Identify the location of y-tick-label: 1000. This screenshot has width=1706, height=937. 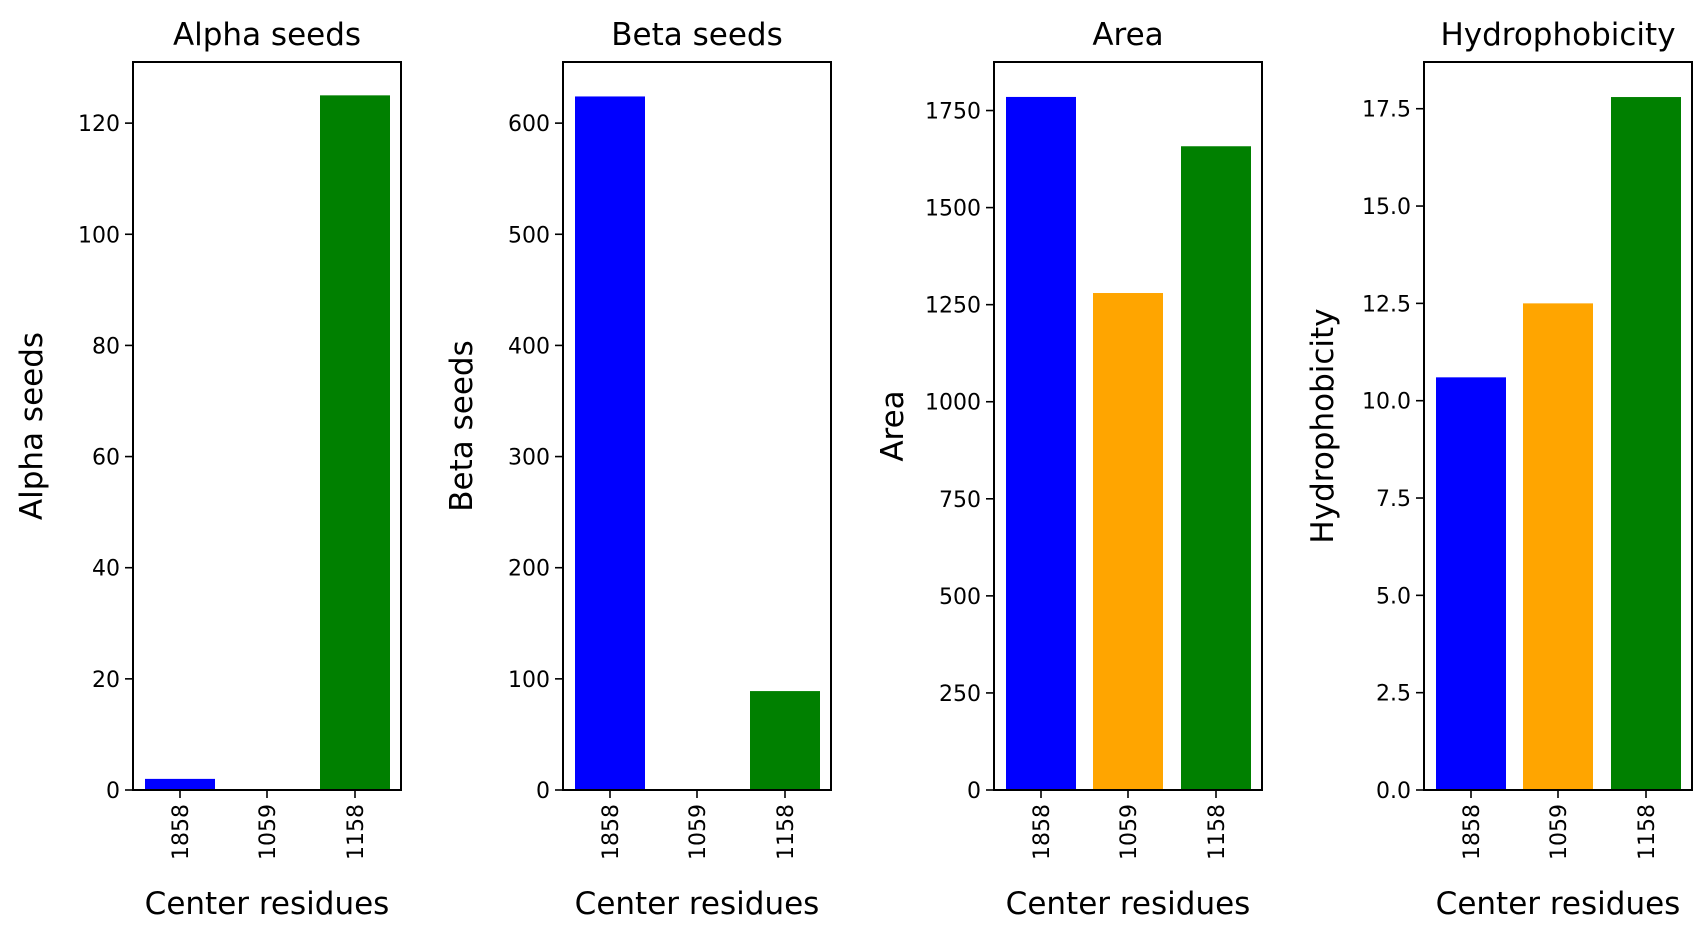
(953, 403).